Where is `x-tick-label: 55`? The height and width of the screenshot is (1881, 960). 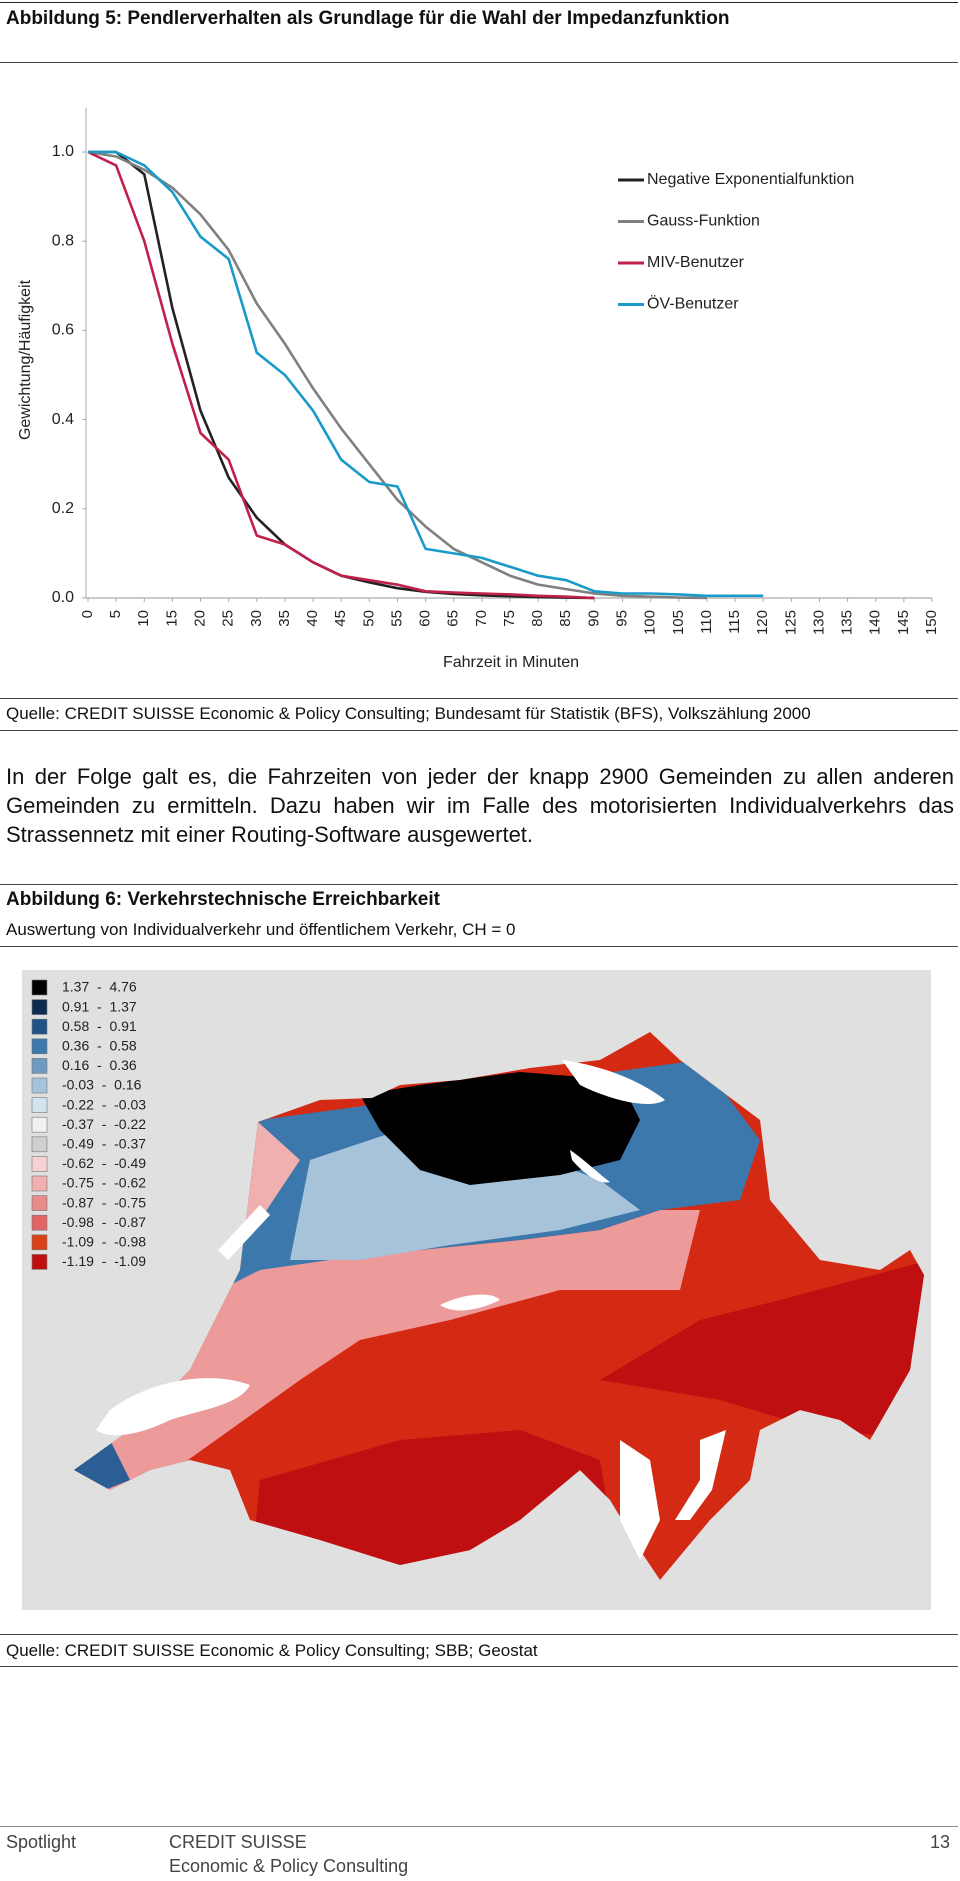
x-tick-label: 55 is located at coordinates (396, 618).